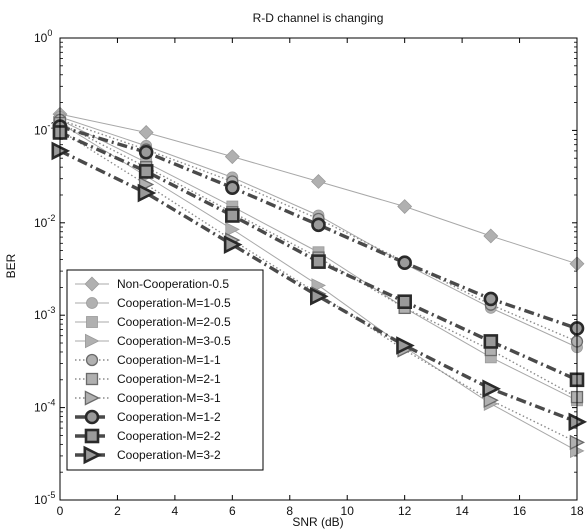 The width and height of the screenshot is (588, 532). I want to click on y-tick-label: 10⁻², so click(44, 221).